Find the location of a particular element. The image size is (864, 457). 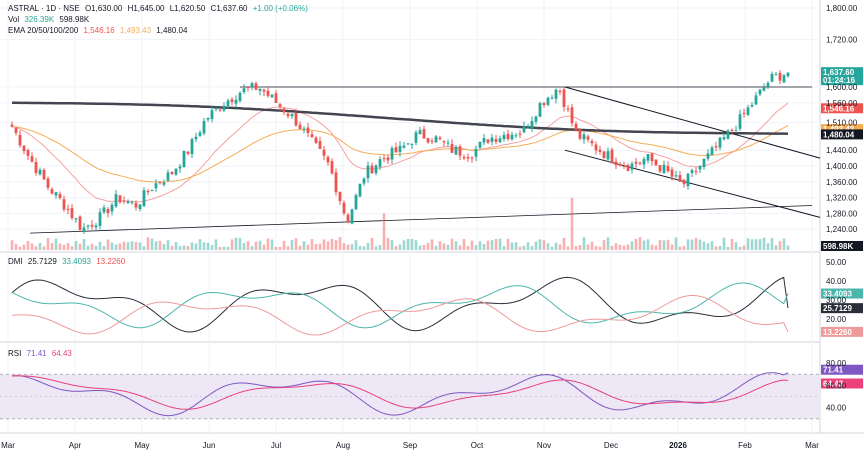

price-tick-label: 1,800.00 is located at coordinates (842, 8).